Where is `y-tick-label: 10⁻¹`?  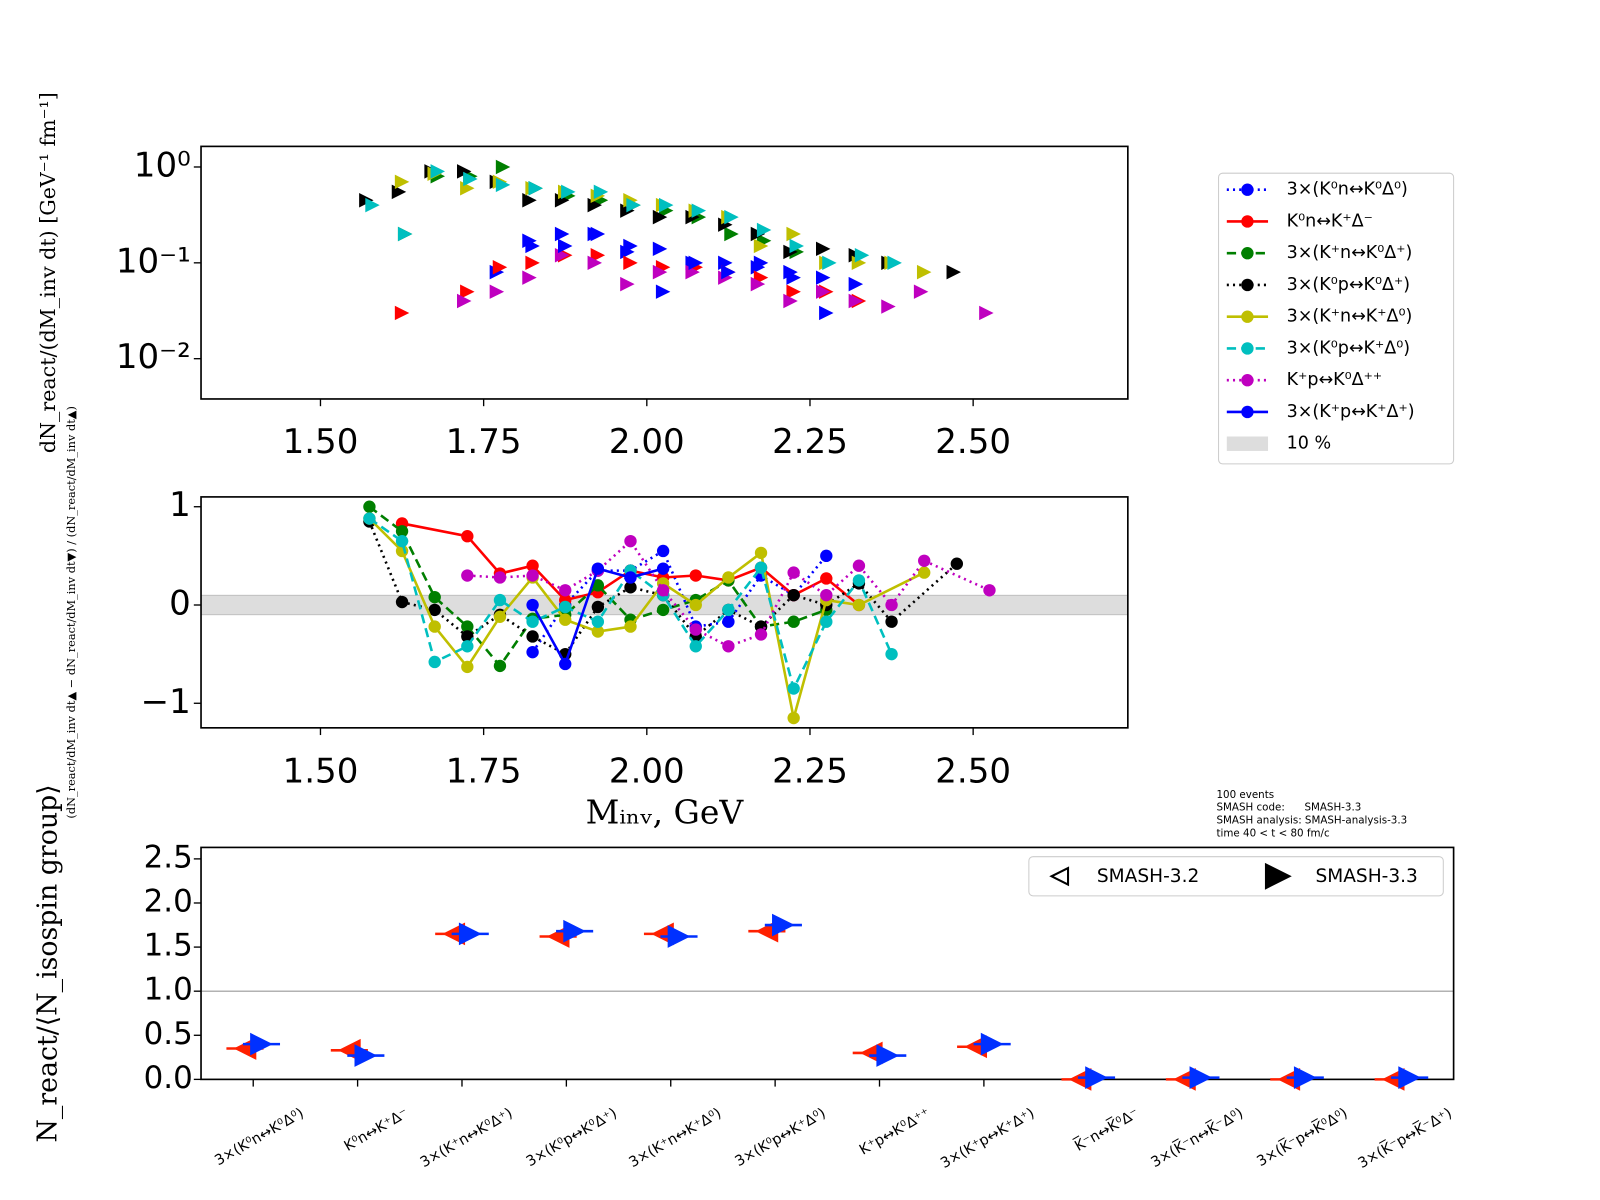
y-tick-label: 10⁻¹ is located at coordinates (153, 261).